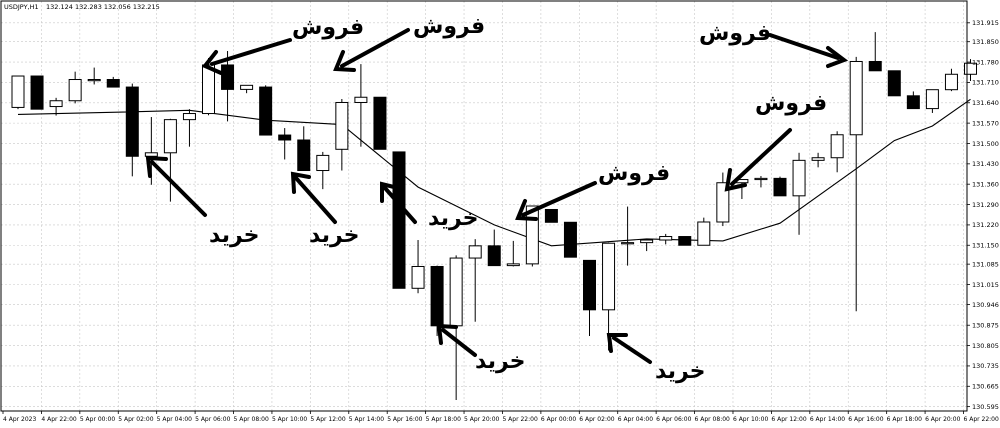  I want to click on y-tick-label: 131.150, so click(985, 246).